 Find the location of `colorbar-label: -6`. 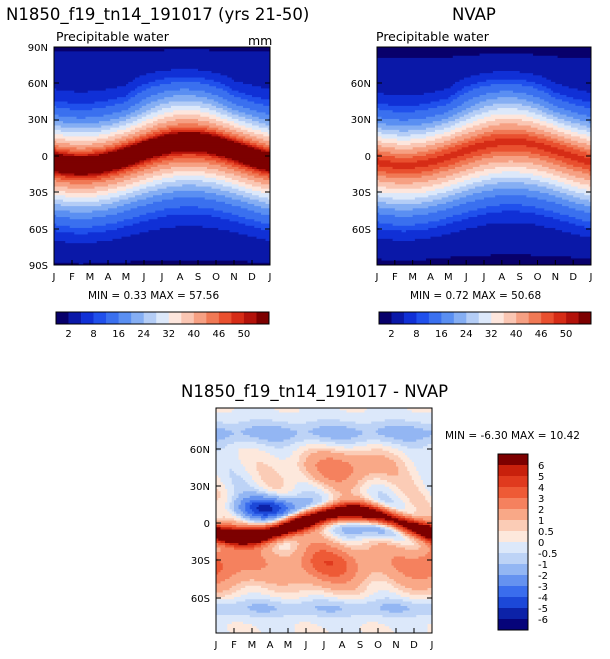

colorbar-label: -6 is located at coordinates (543, 620).